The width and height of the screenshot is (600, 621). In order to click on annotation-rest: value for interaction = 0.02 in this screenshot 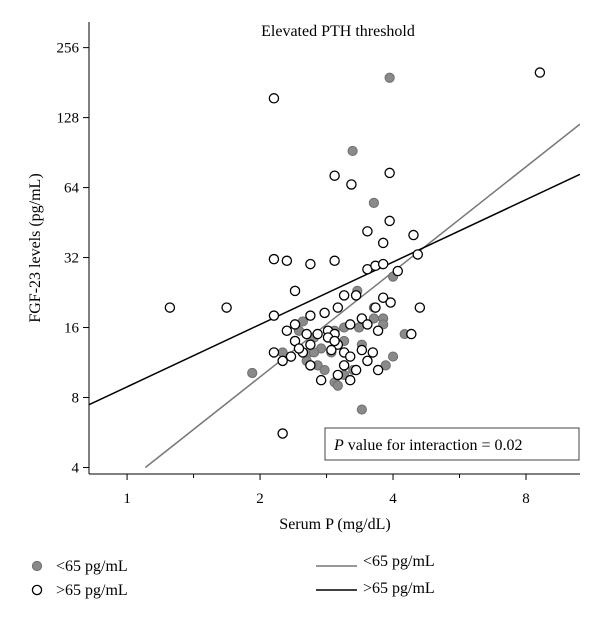, I will do `click(433, 445)`.